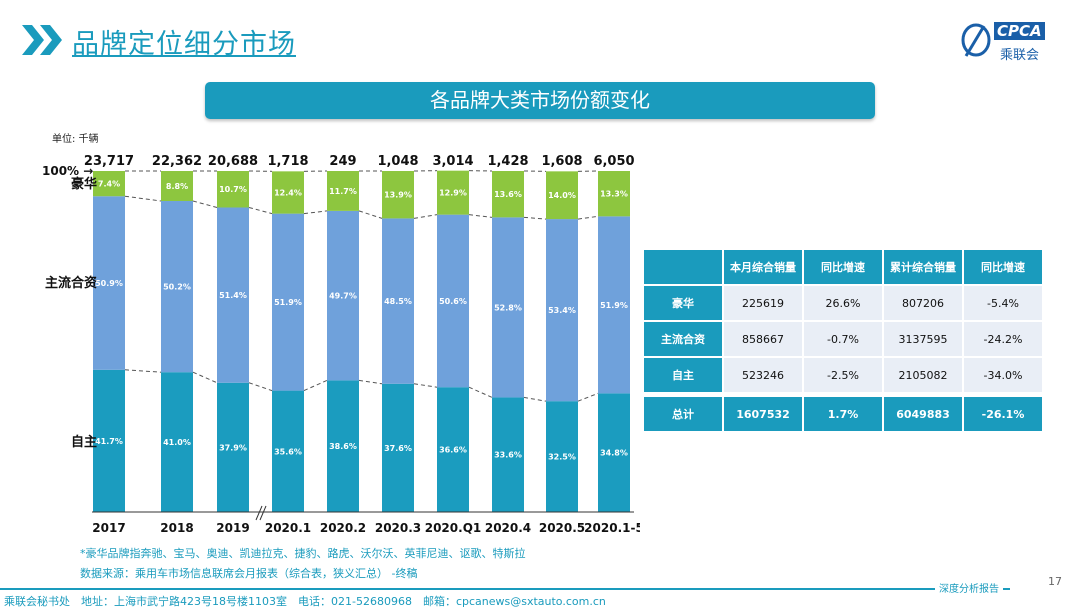  I want to click on total-label: 3,014, so click(452, 161).